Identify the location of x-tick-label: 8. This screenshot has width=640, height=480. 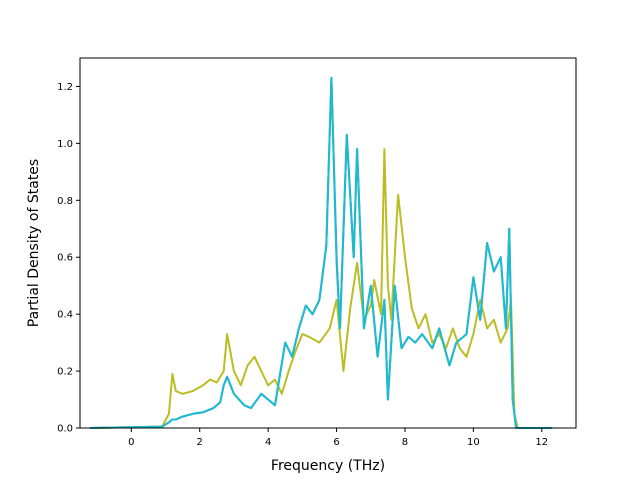
(405, 442).